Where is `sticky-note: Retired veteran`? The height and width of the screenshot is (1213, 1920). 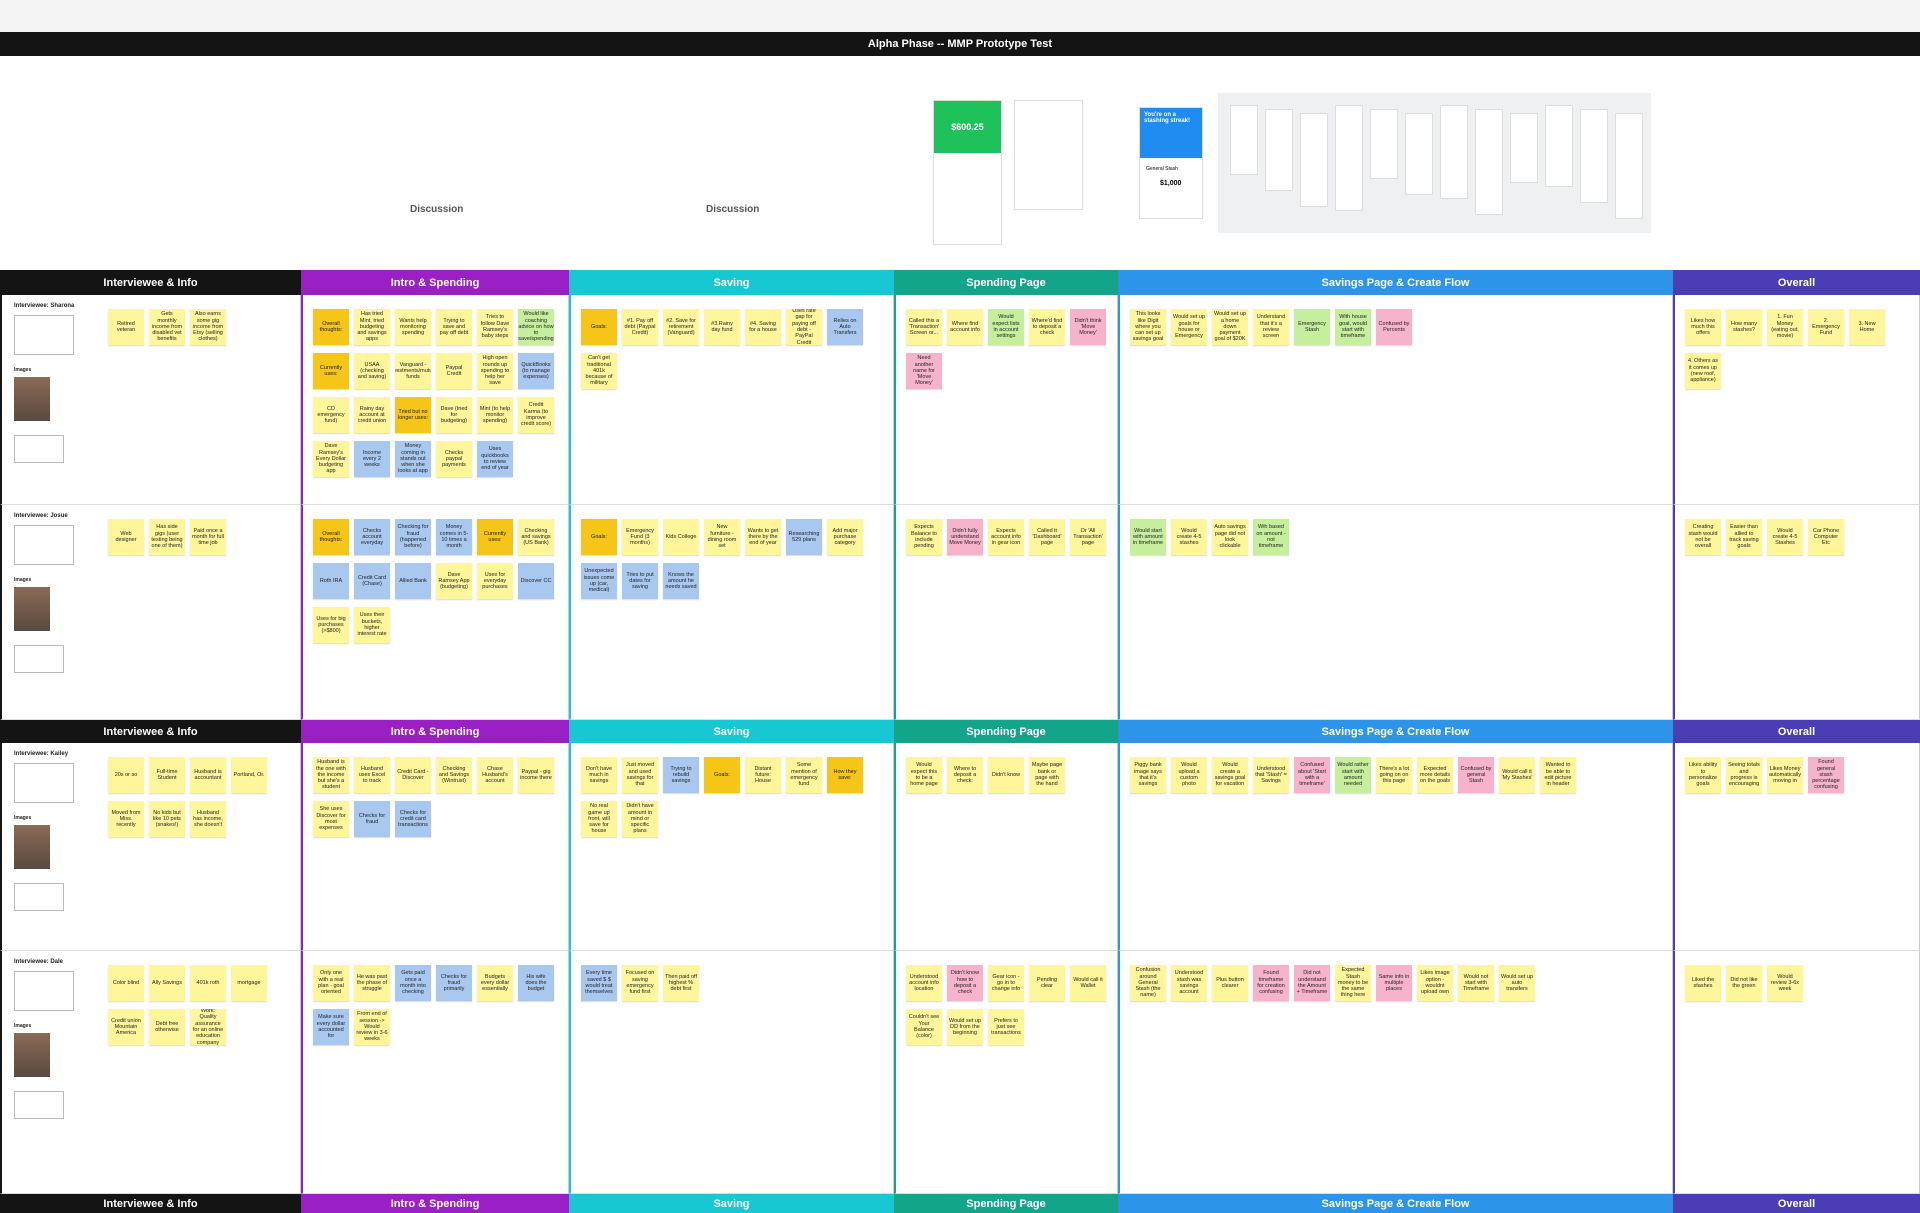
sticky-note: Retired veteran is located at coordinates (126, 327).